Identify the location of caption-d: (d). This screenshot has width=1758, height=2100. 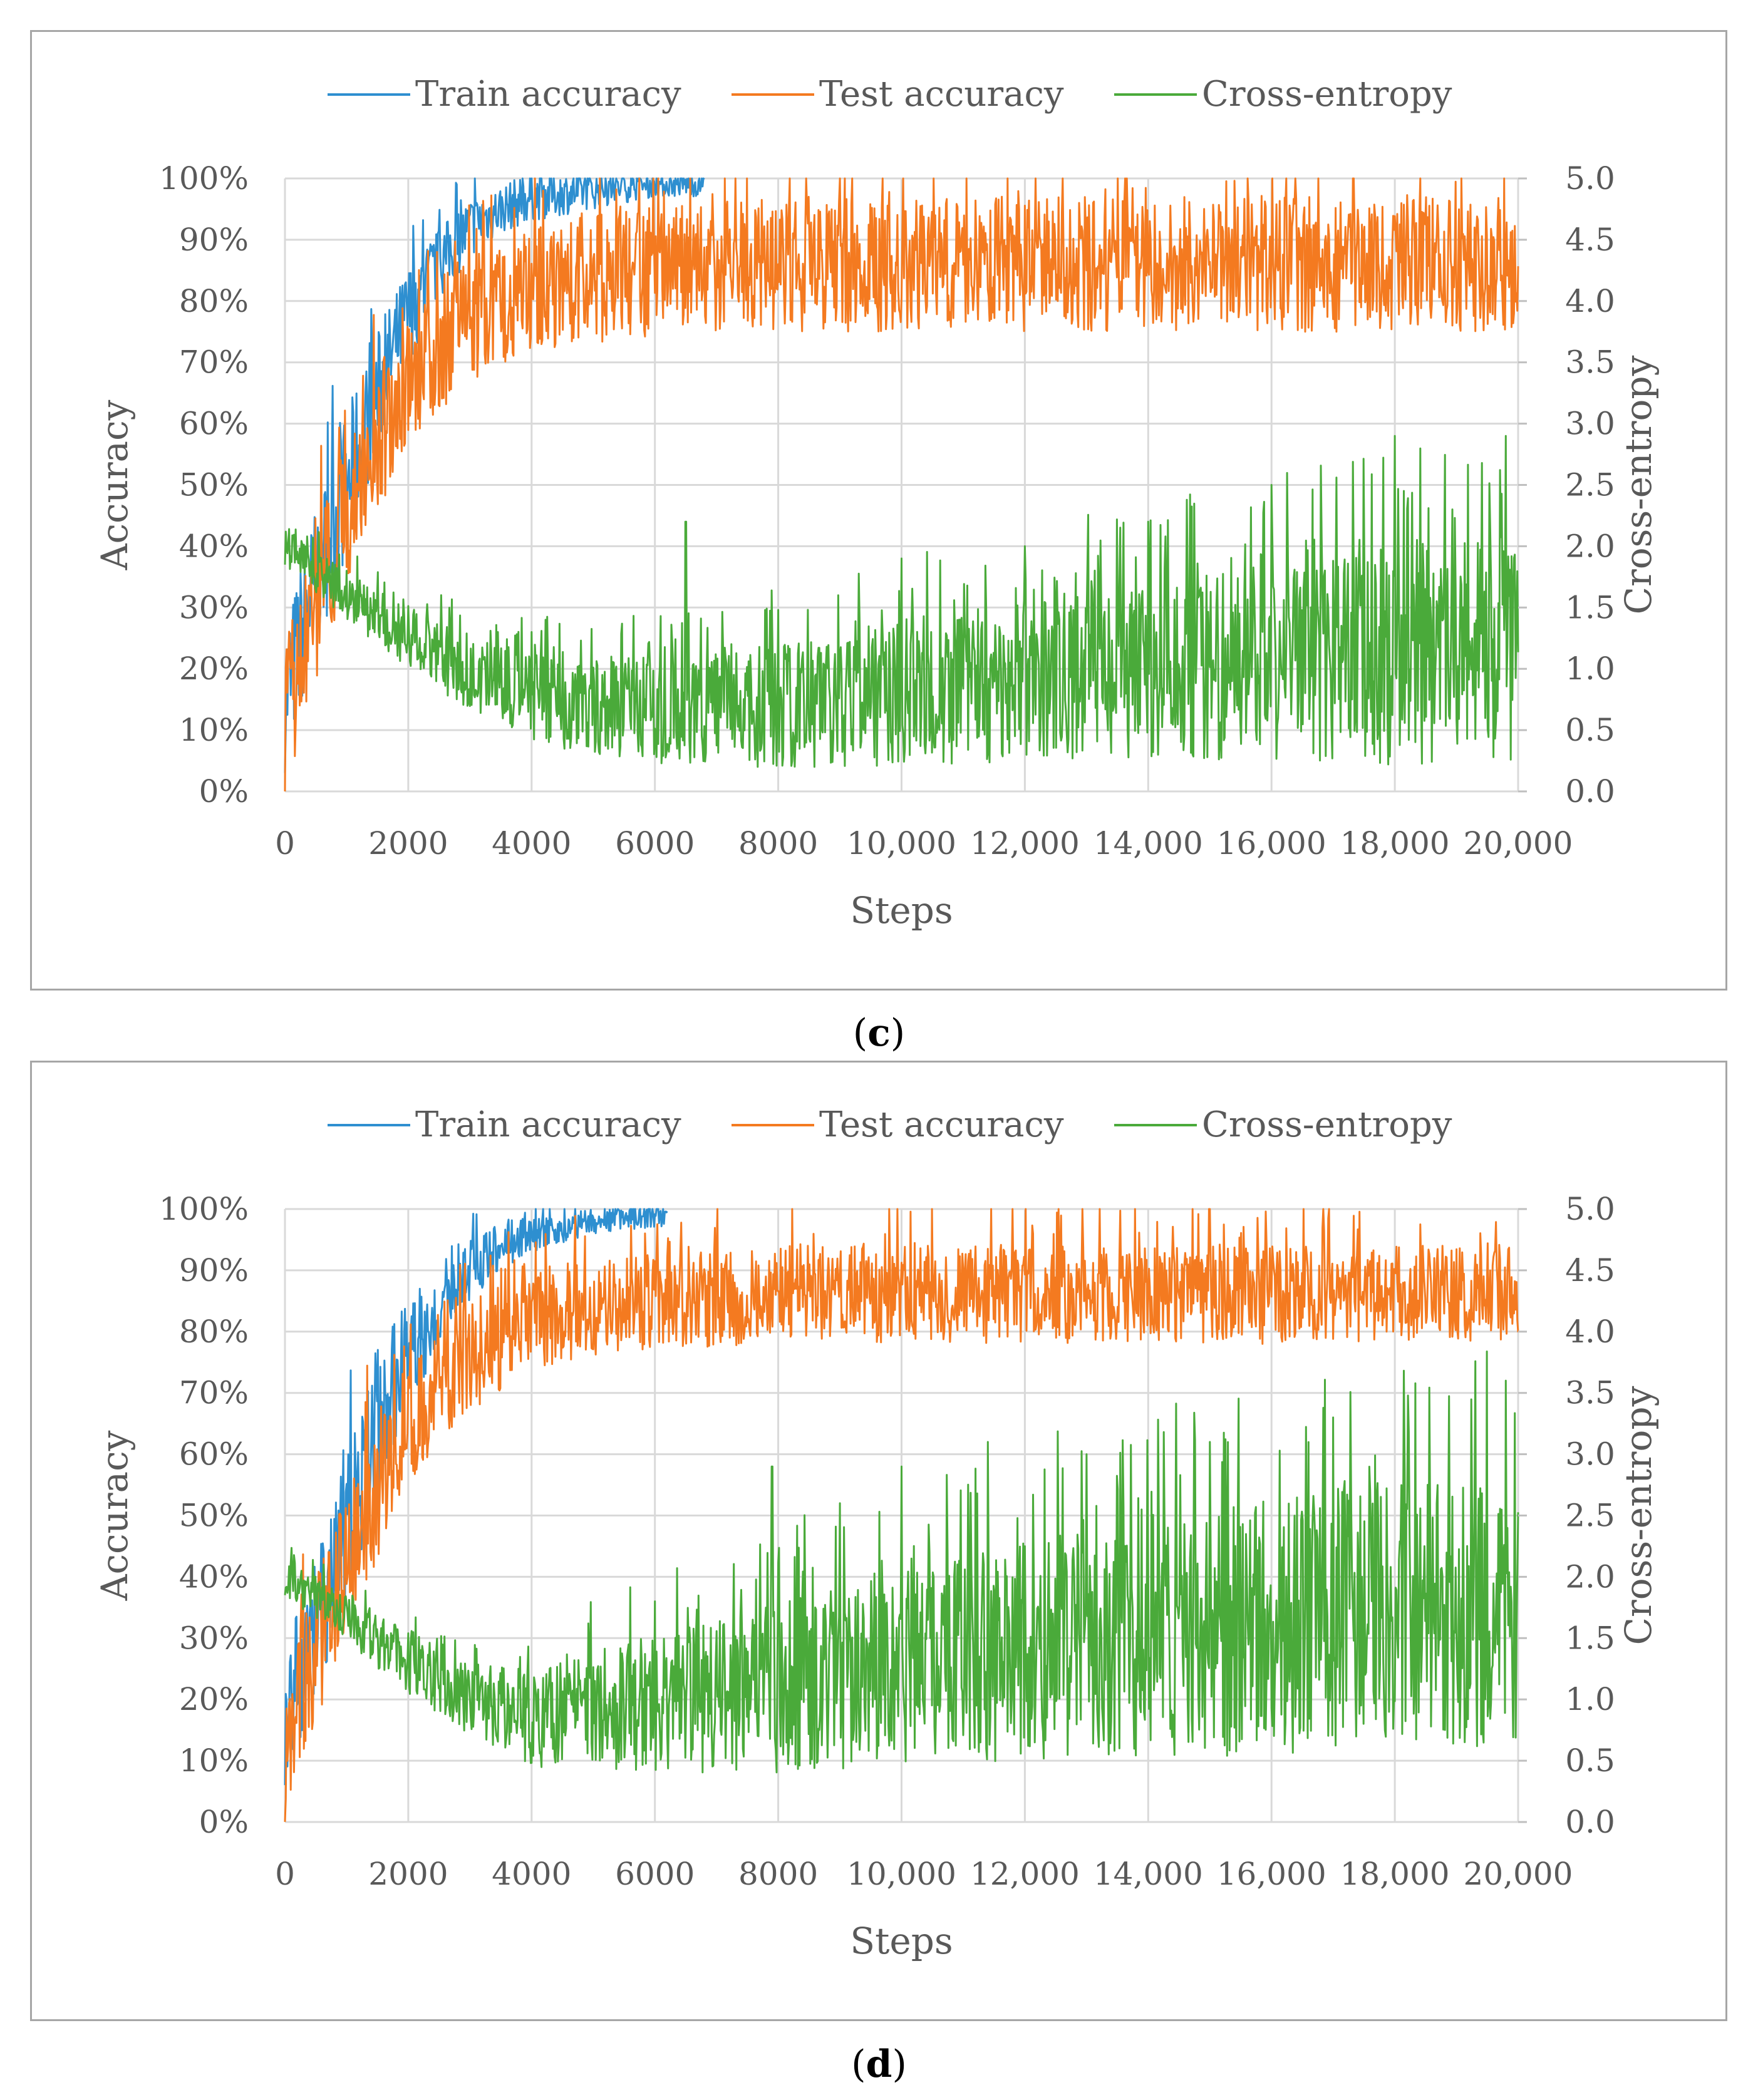
(879, 2064).